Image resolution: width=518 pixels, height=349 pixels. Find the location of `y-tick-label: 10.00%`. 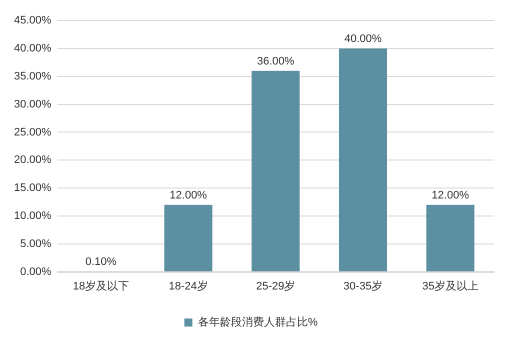

y-tick-label: 10.00% is located at coordinates (33, 216).